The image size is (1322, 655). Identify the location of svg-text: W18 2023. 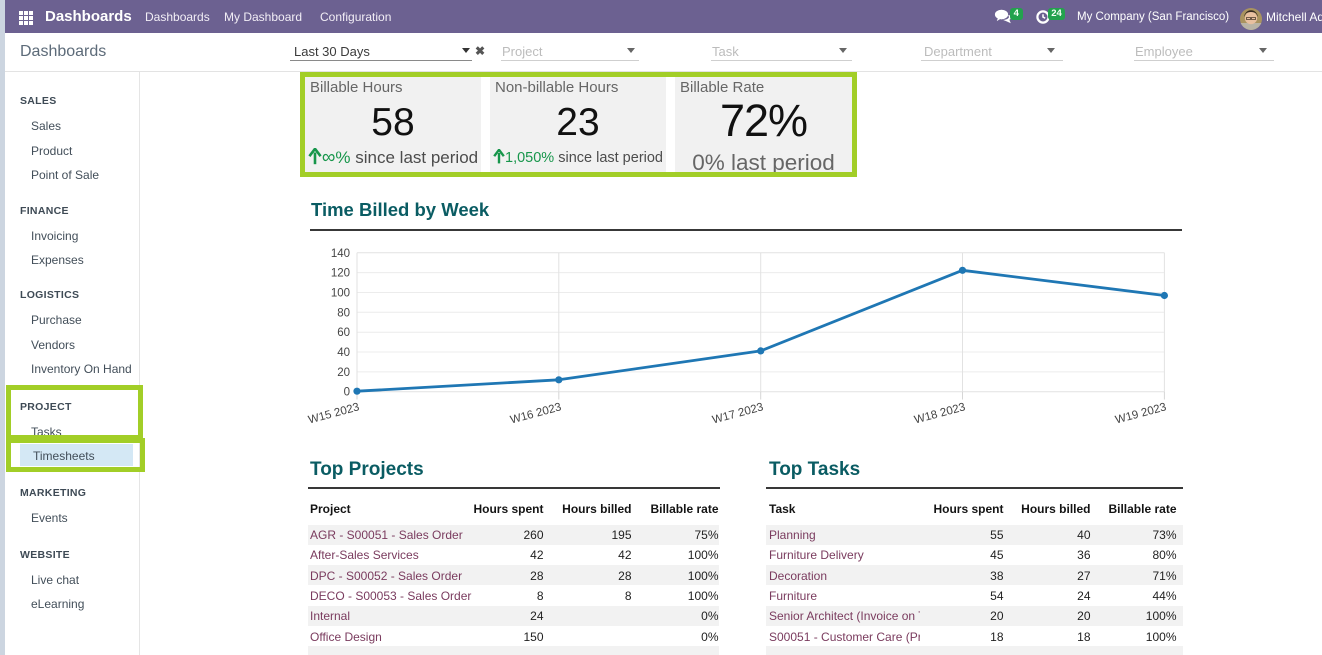
(940, 413).